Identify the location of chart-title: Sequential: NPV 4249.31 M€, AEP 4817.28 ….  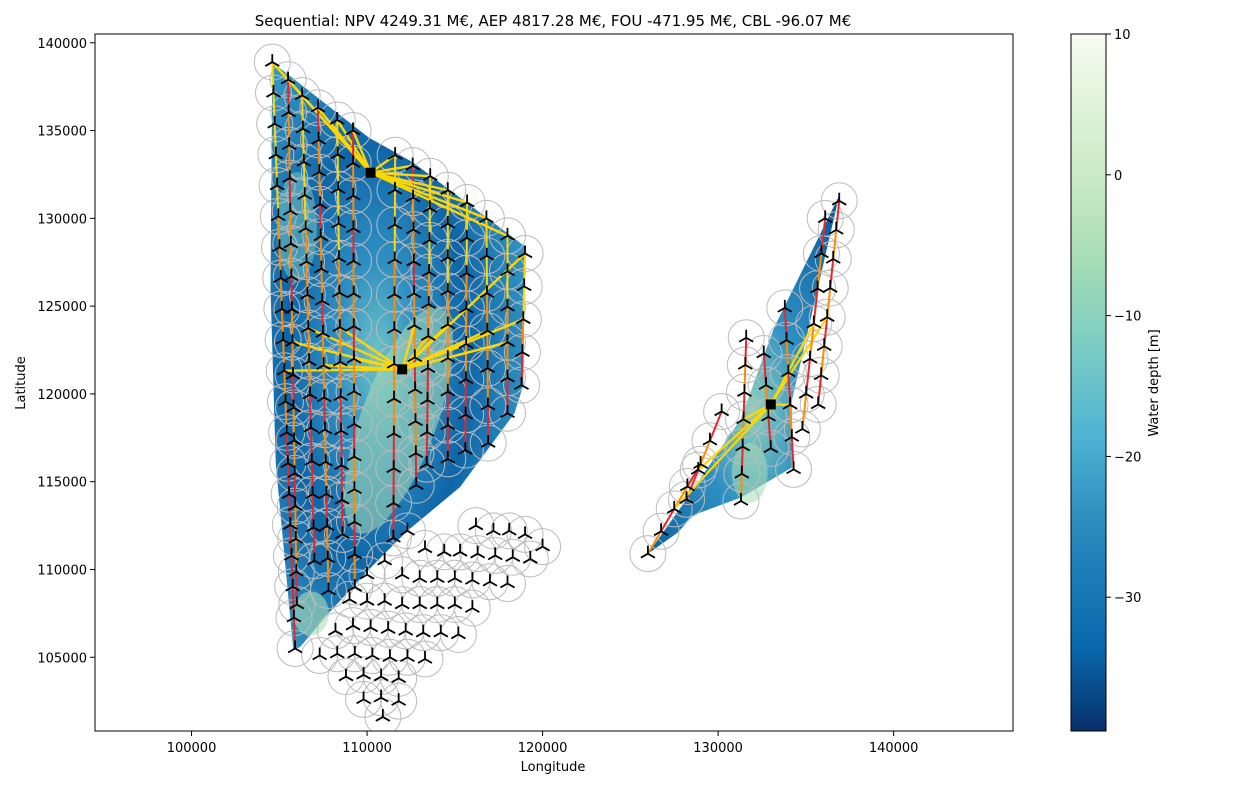
(553, 21).